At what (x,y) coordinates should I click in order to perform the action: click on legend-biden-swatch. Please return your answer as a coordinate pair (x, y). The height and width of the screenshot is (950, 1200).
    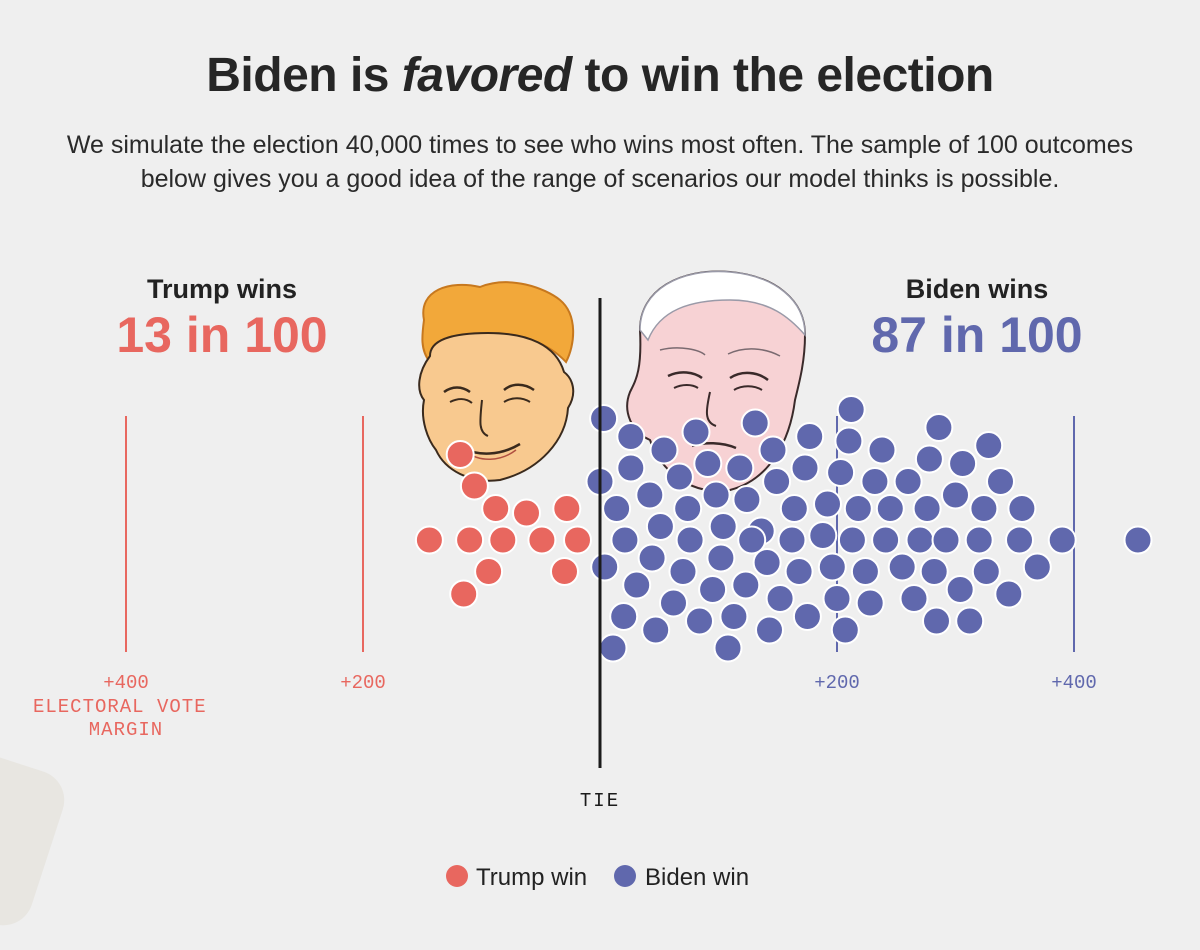
    Looking at the image, I should click on (625, 876).